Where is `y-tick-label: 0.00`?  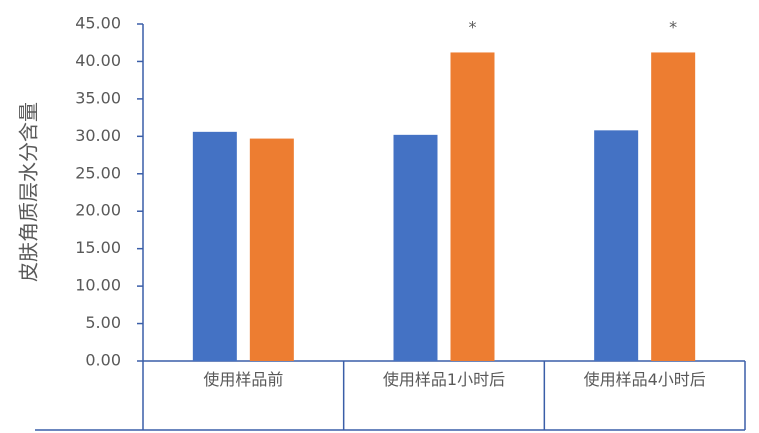
y-tick-label: 0.00 is located at coordinates (103, 360).